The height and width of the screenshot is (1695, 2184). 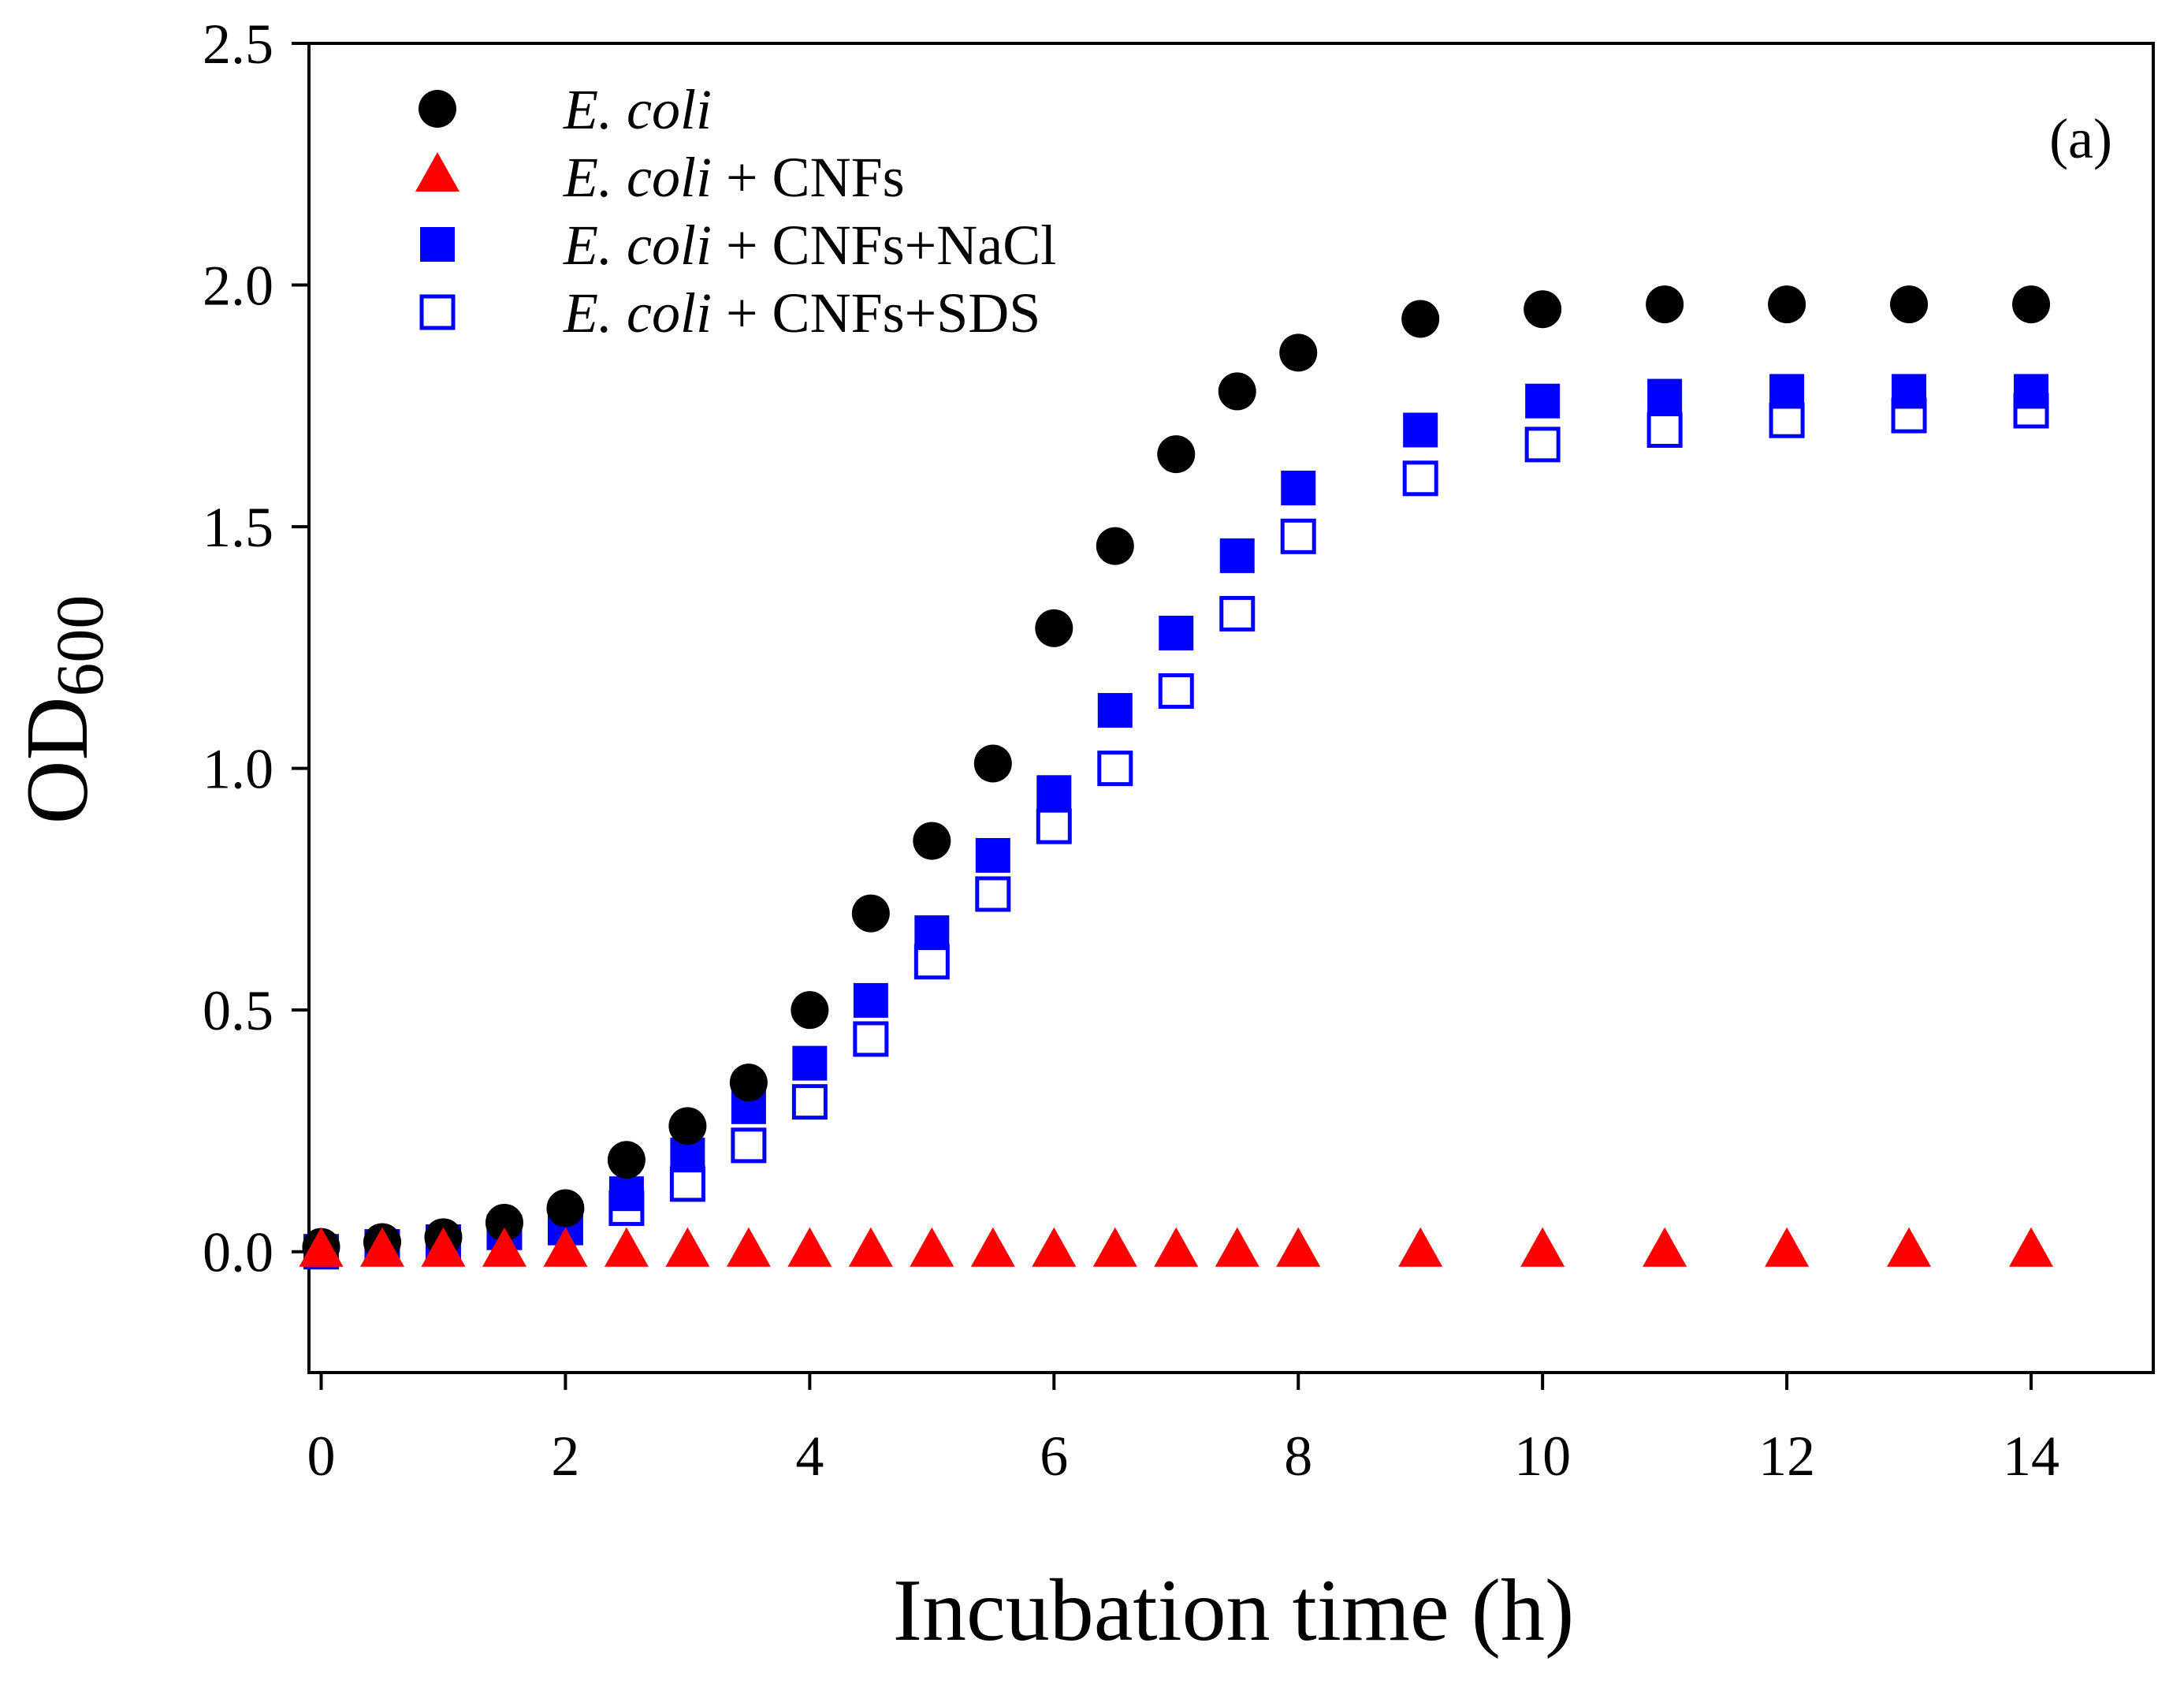 What do you see at coordinates (884, 245) in the screenshot?
I see `legend-label-rest: + CNFs+NaCl` at bounding box center [884, 245].